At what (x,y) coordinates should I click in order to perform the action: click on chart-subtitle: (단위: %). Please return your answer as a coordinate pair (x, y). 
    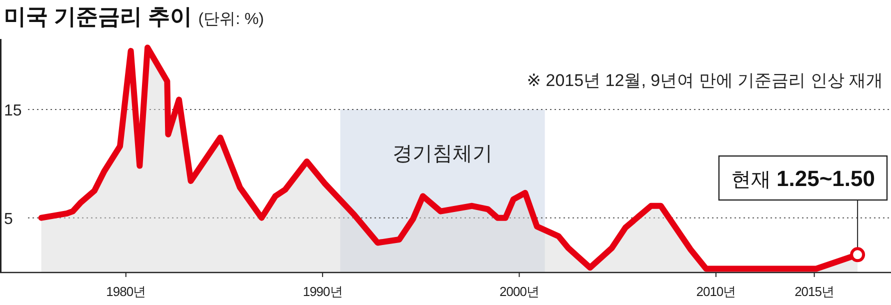
    Looking at the image, I should click on (231, 19).